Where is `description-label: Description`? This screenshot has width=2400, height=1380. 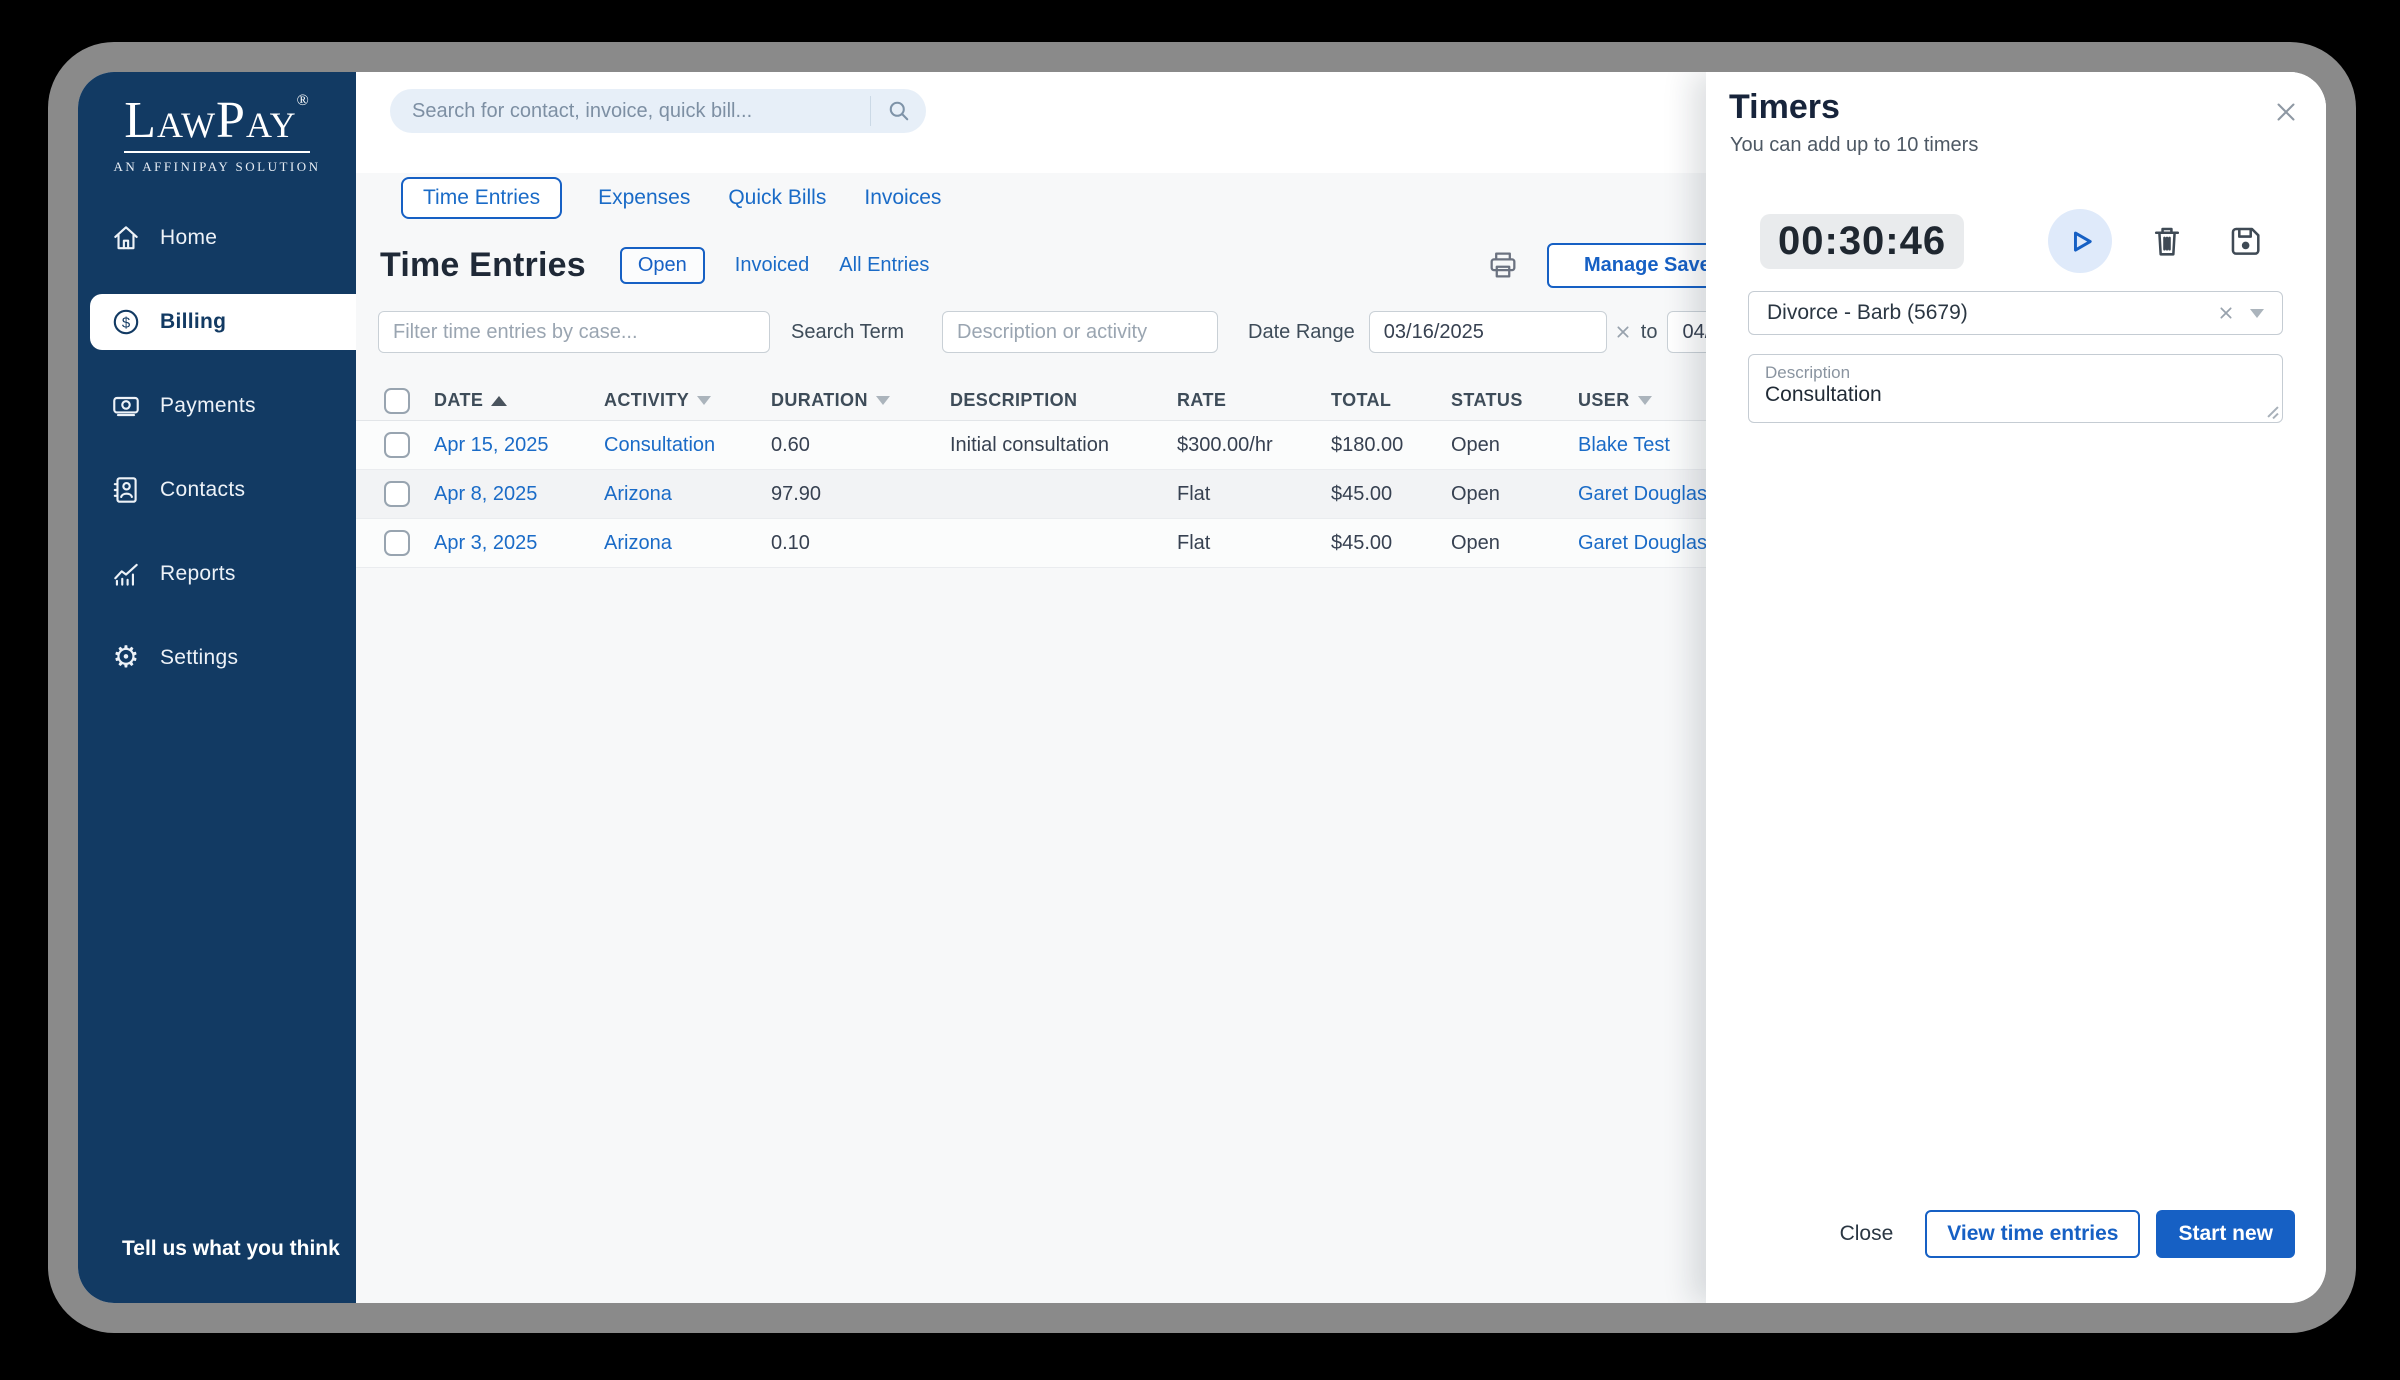 description-label: Description is located at coordinates (1808, 372).